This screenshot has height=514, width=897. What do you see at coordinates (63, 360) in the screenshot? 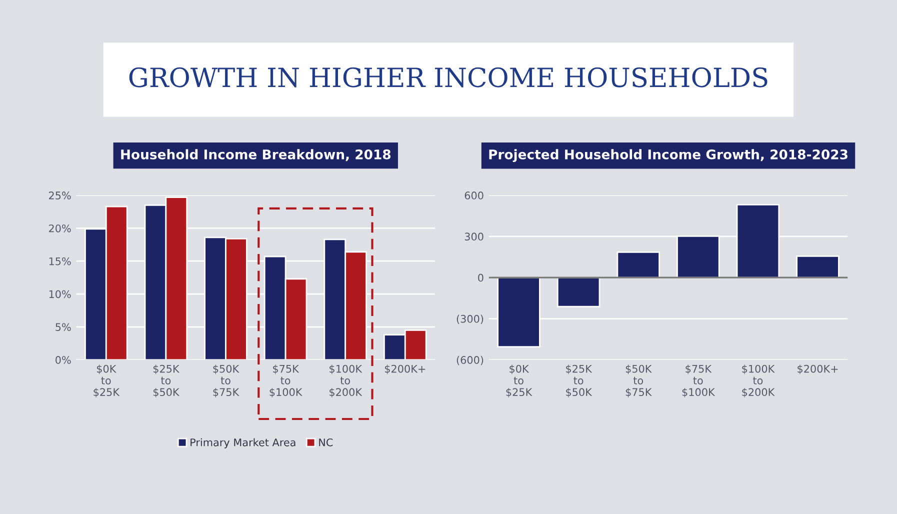
I see `y-tick-label: 0%` at bounding box center [63, 360].